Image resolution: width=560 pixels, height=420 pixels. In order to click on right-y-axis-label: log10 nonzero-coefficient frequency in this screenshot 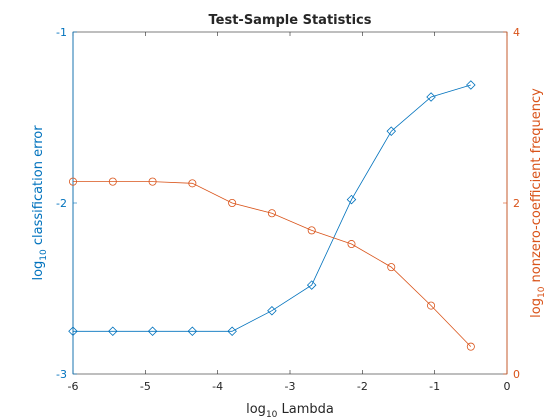, I will do `click(538, 203)`.